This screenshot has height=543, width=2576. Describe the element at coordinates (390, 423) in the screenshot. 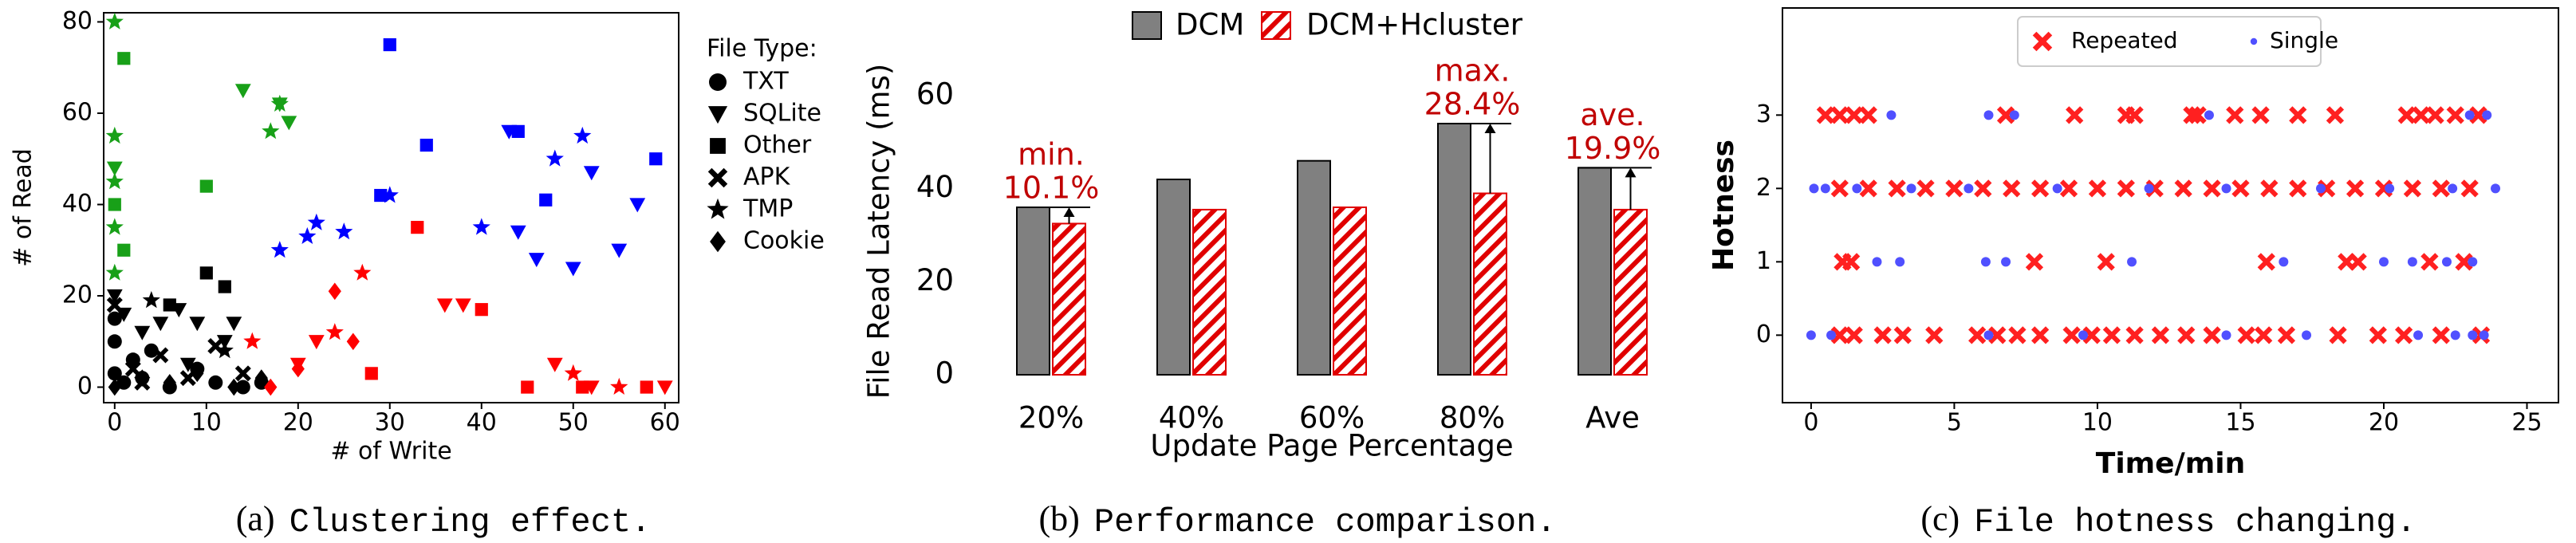

I see `x-tick-label: 30` at that location.